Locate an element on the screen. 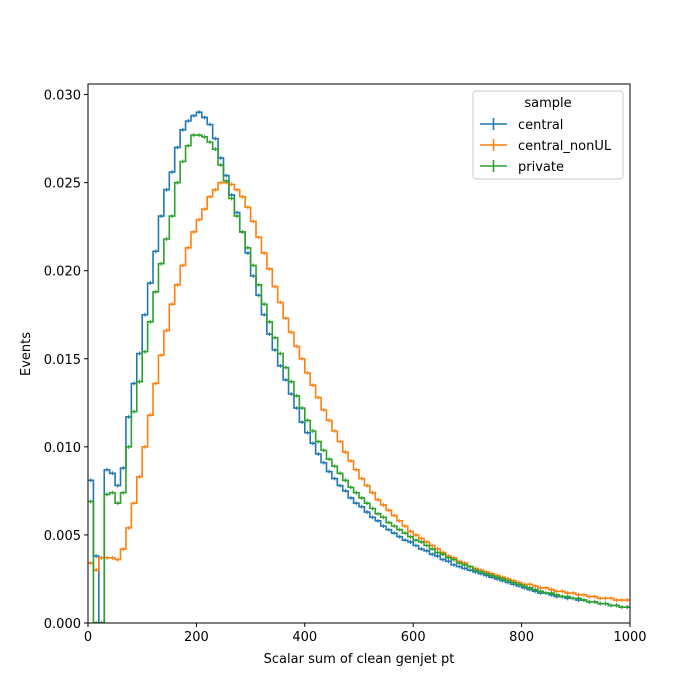 The width and height of the screenshot is (700, 700). y-tick-label: 0.005 is located at coordinates (62, 536).